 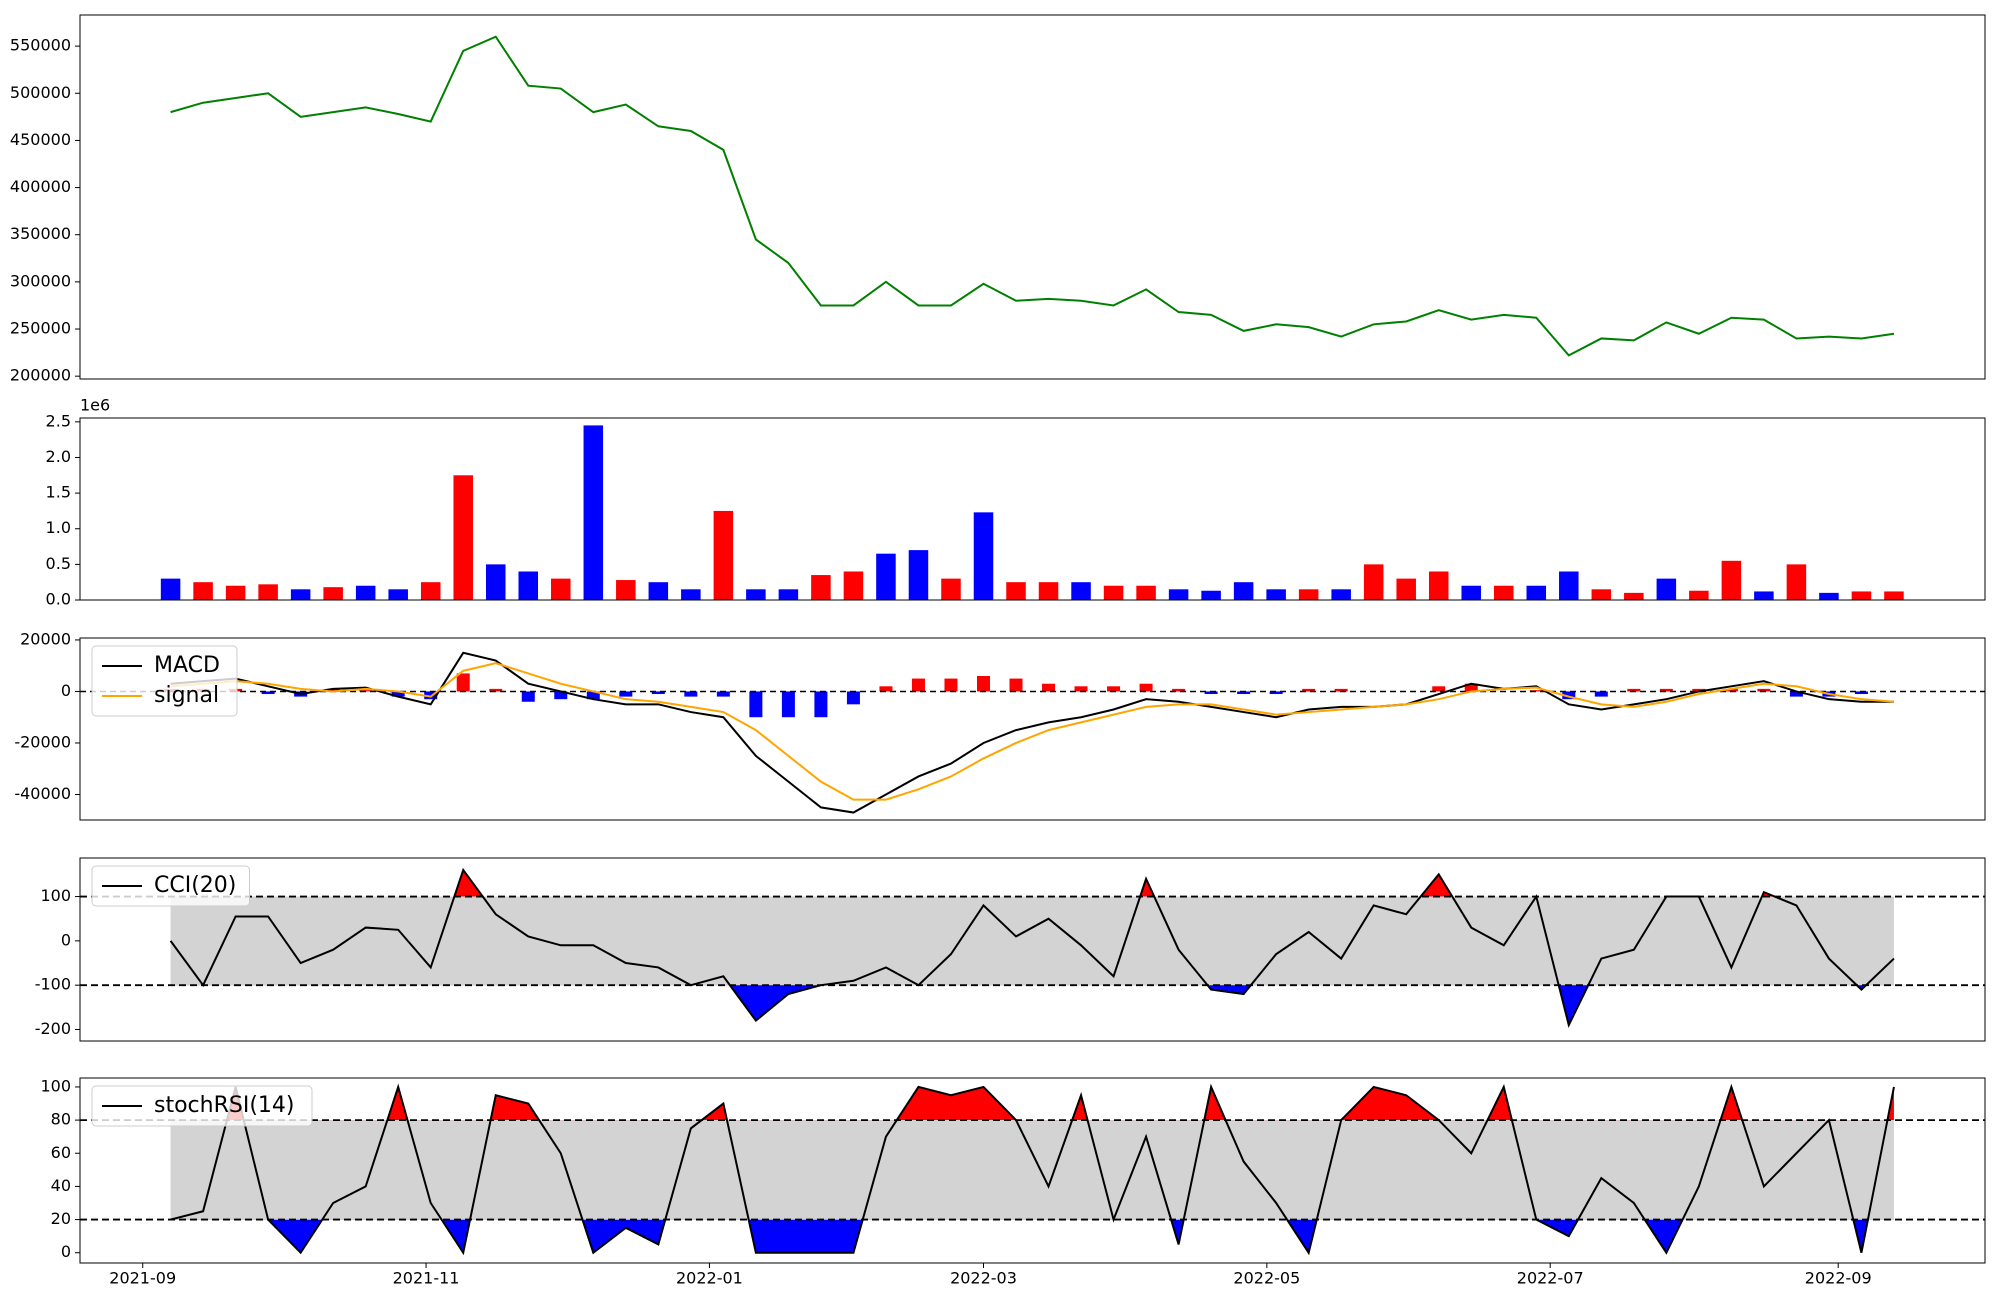 What do you see at coordinates (53, 984) in the screenshot?
I see `y-tick-label: -100` at bounding box center [53, 984].